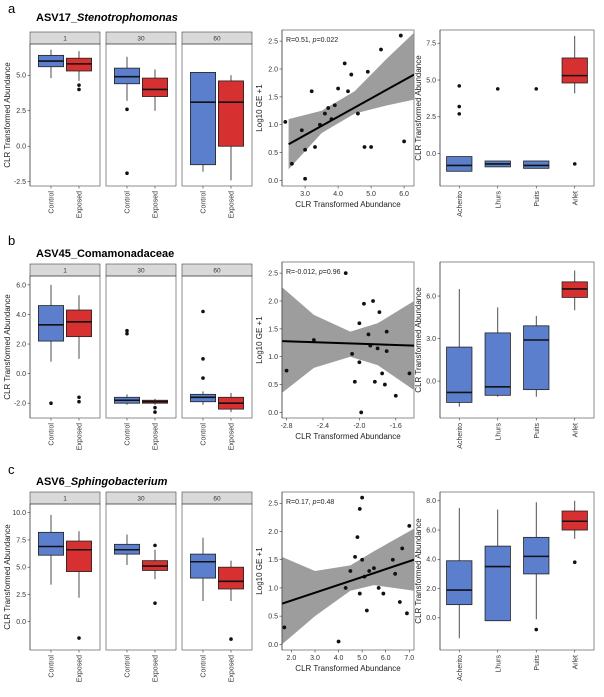 This screenshot has height=697, width=604. Describe the element at coordinates (57, 18) in the screenshot. I see `title-prefix: ASV17_` at that location.